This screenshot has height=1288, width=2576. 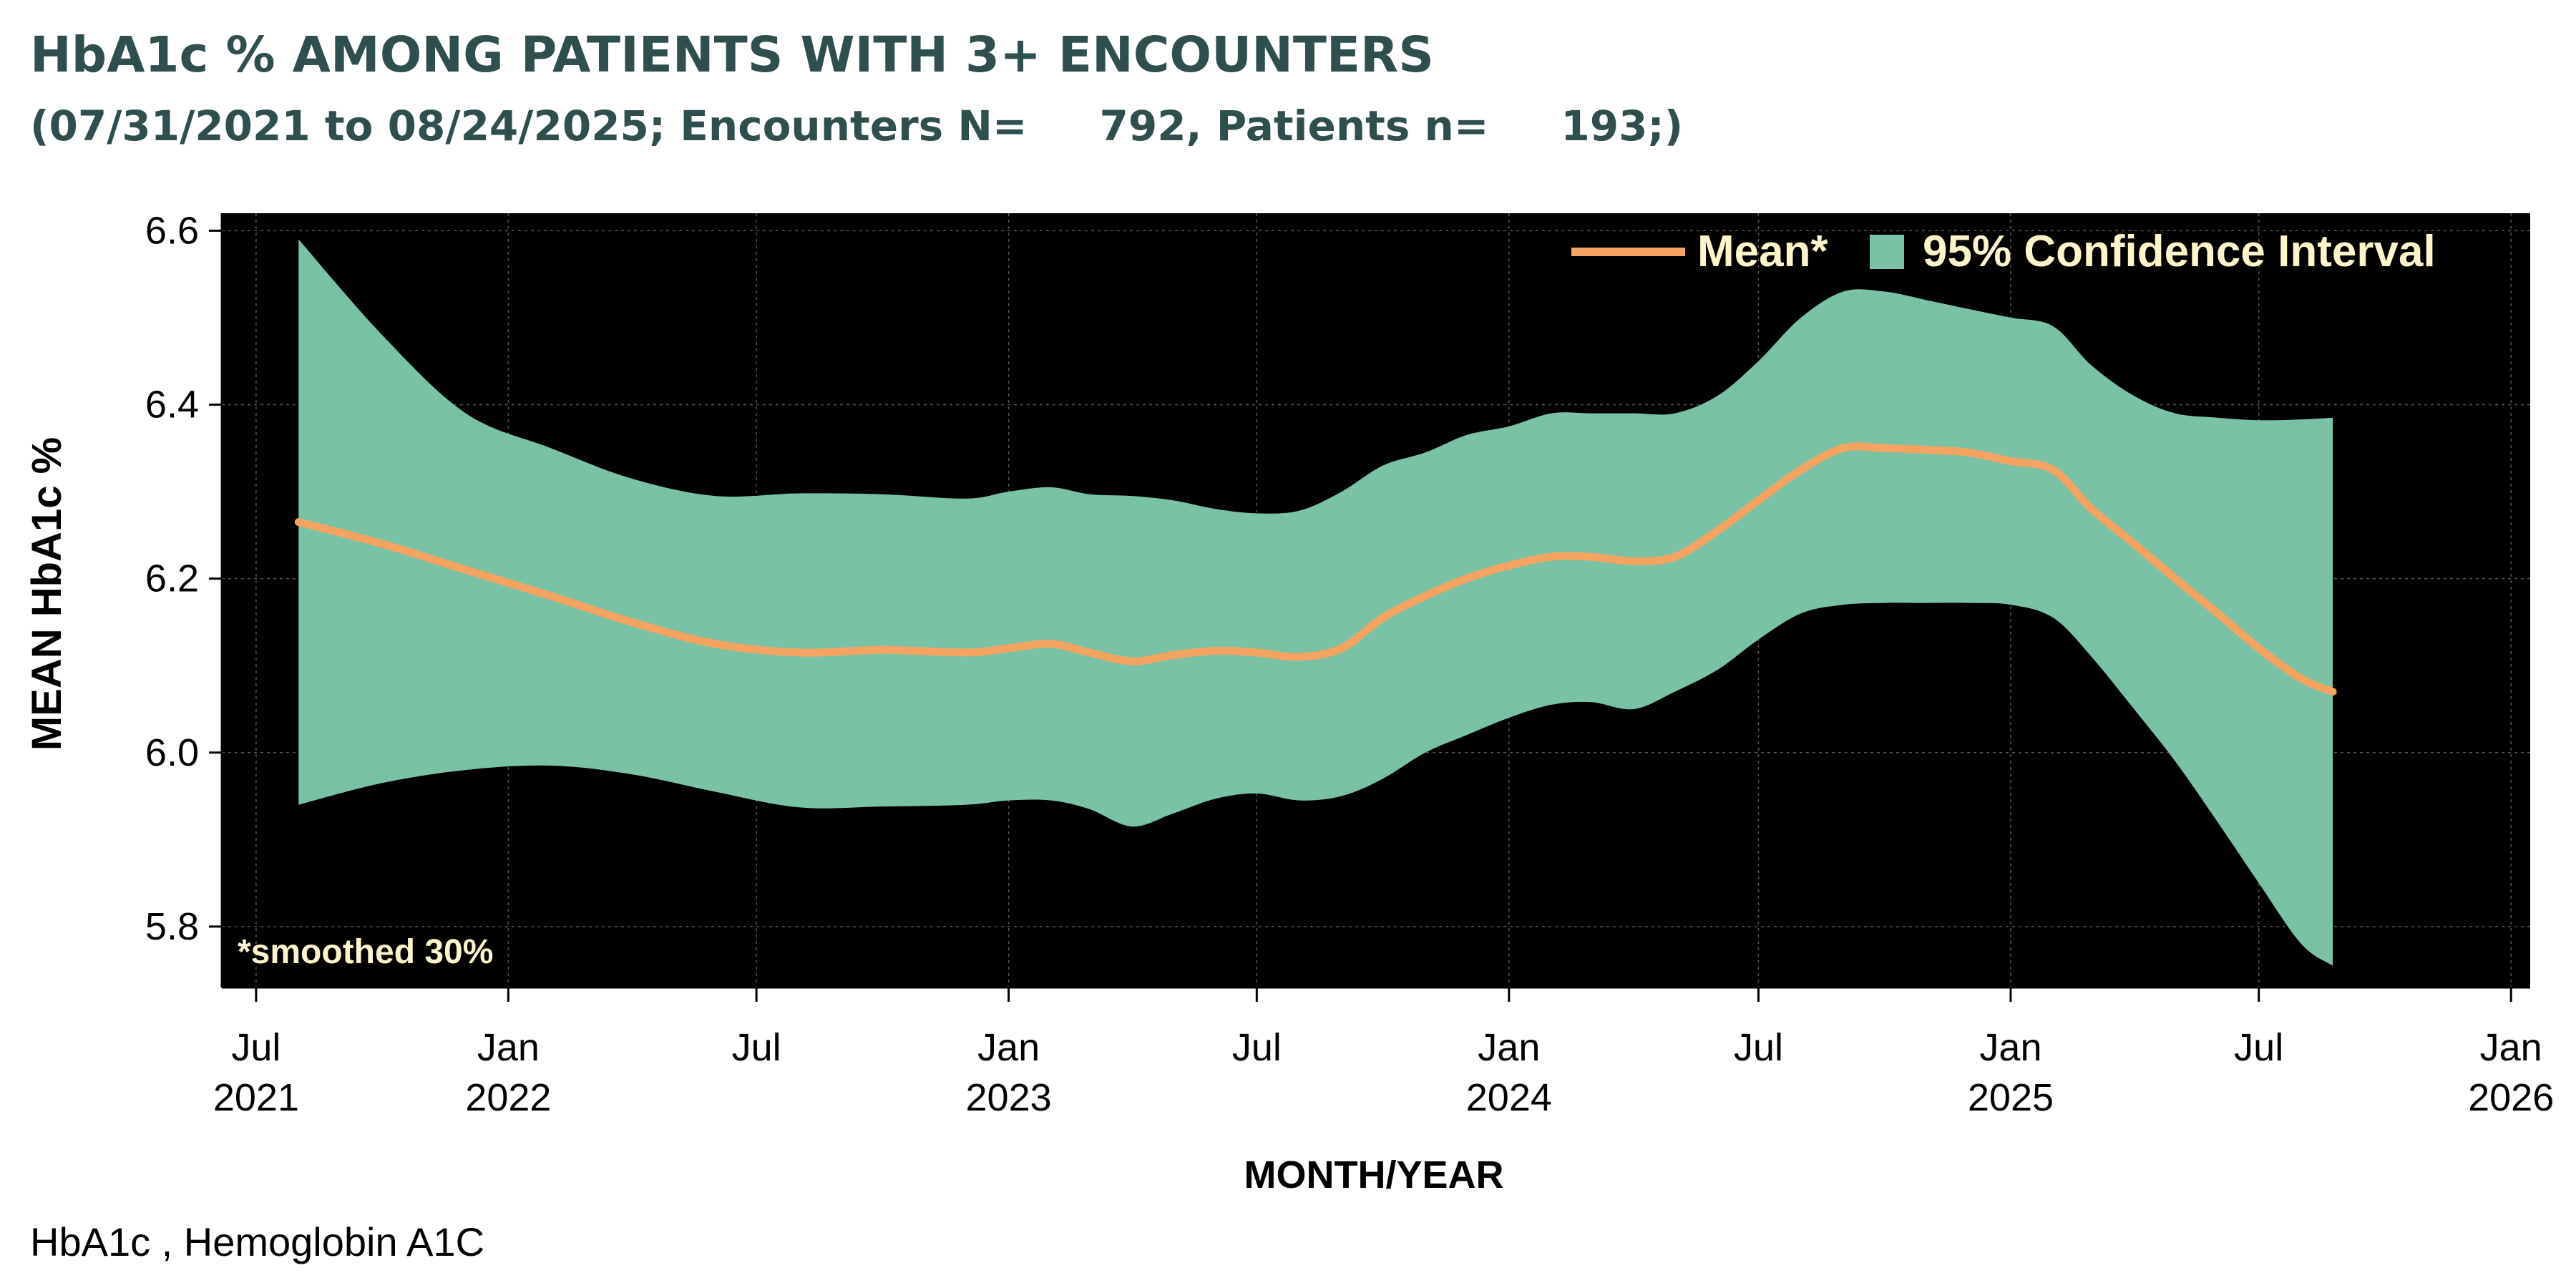 What do you see at coordinates (1887, 252) in the screenshot?
I see `legend-ci-swatch` at bounding box center [1887, 252].